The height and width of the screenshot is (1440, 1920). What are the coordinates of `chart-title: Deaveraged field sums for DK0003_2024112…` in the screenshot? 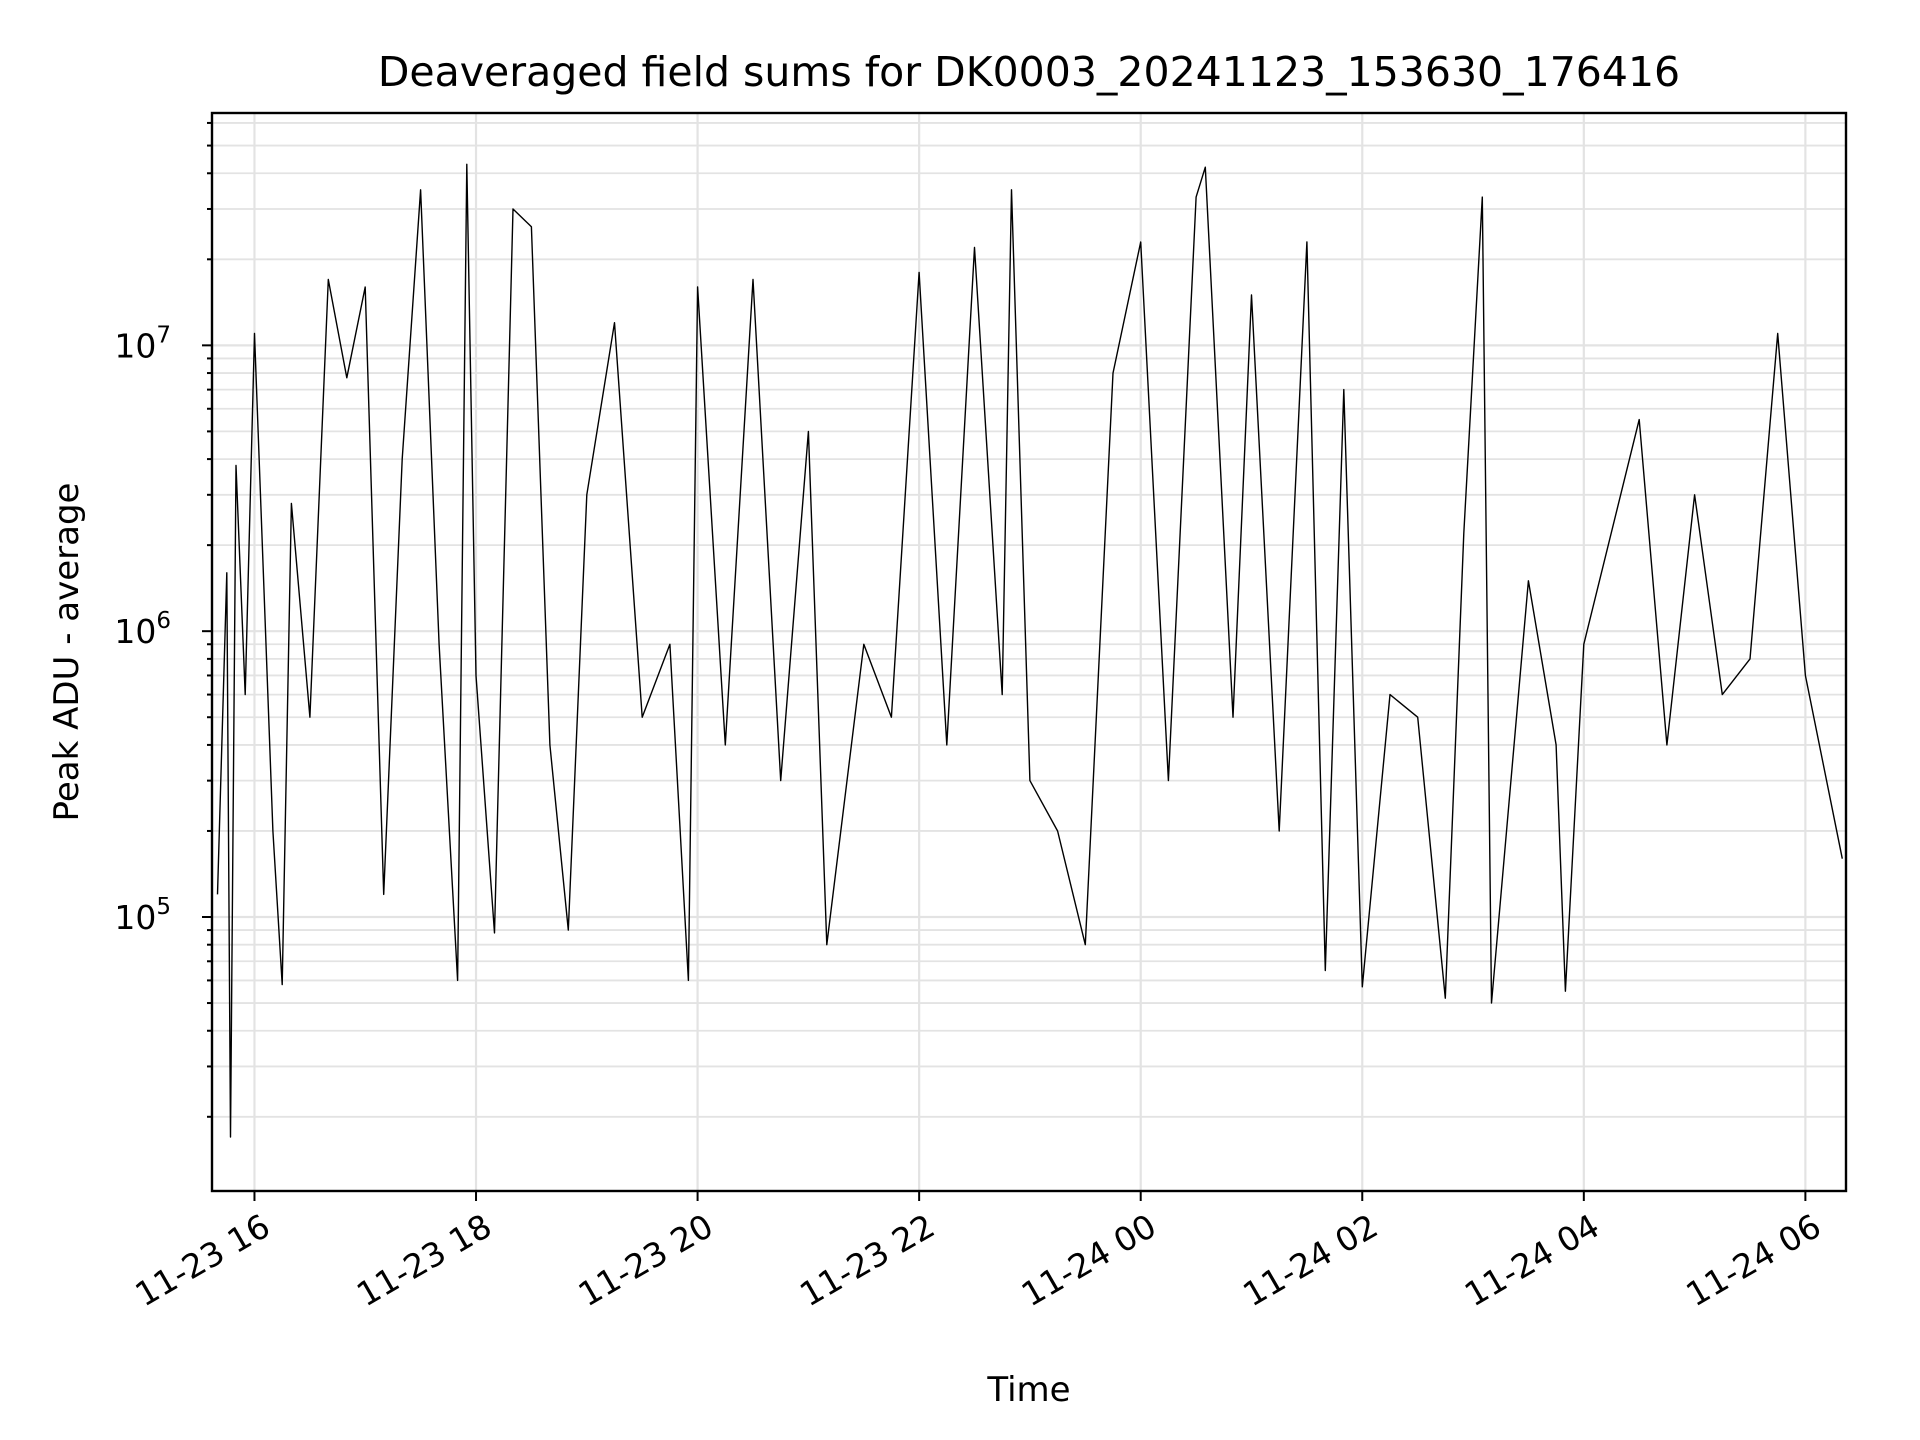 It's located at (1029, 72).